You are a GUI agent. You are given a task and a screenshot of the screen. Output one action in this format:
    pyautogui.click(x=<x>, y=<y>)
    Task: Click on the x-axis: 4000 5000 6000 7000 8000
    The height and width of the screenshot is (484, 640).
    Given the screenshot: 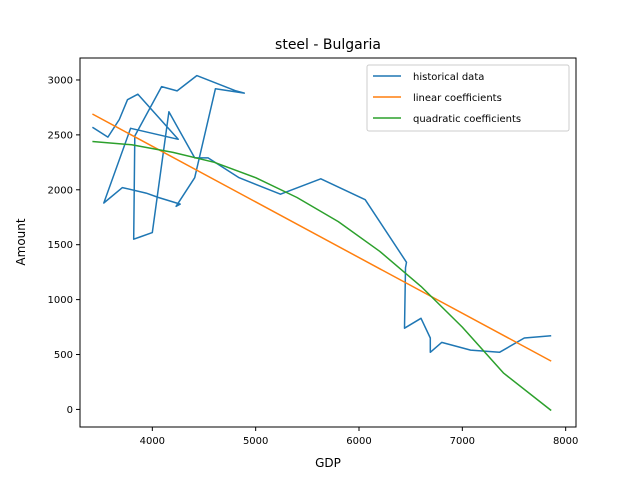 What is the action you would take?
    pyautogui.click(x=359, y=437)
    